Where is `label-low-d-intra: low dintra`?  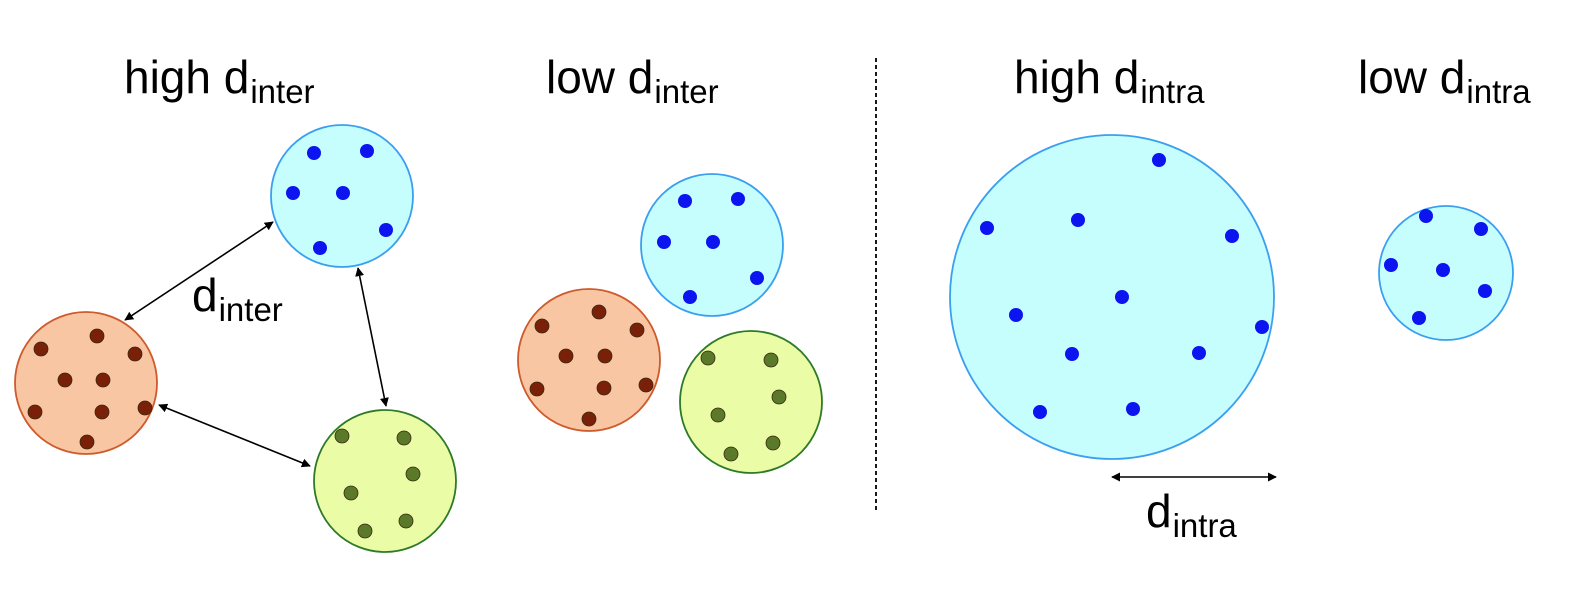
label-low-d-intra: low dintra is located at coordinates (1444, 80).